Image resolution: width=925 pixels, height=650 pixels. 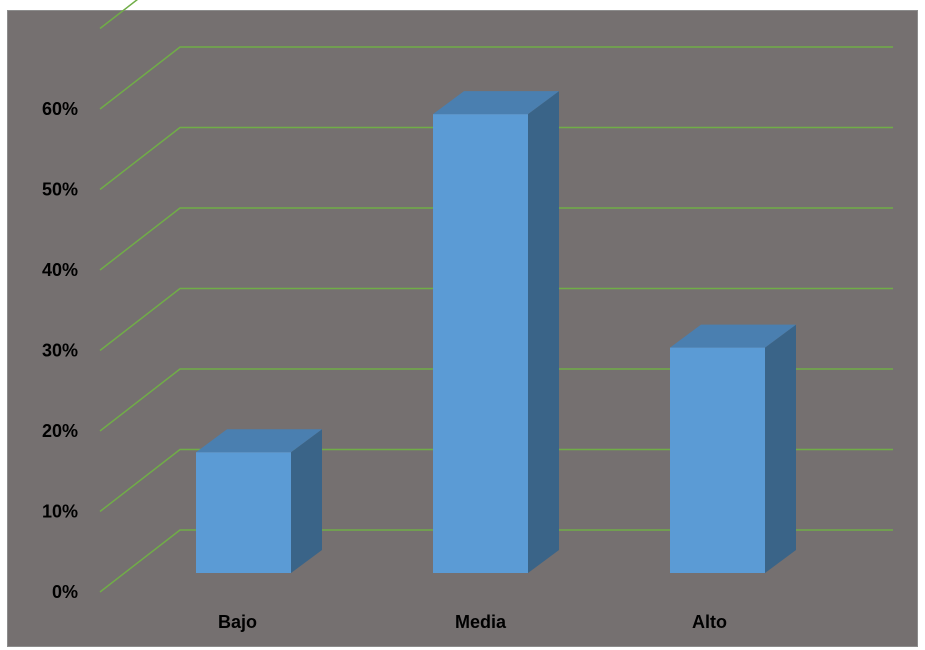 What do you see at coordinates (60, 431) in the screenshot?
I see `y-tick-label: 20%` at bounding box center [60, 431].